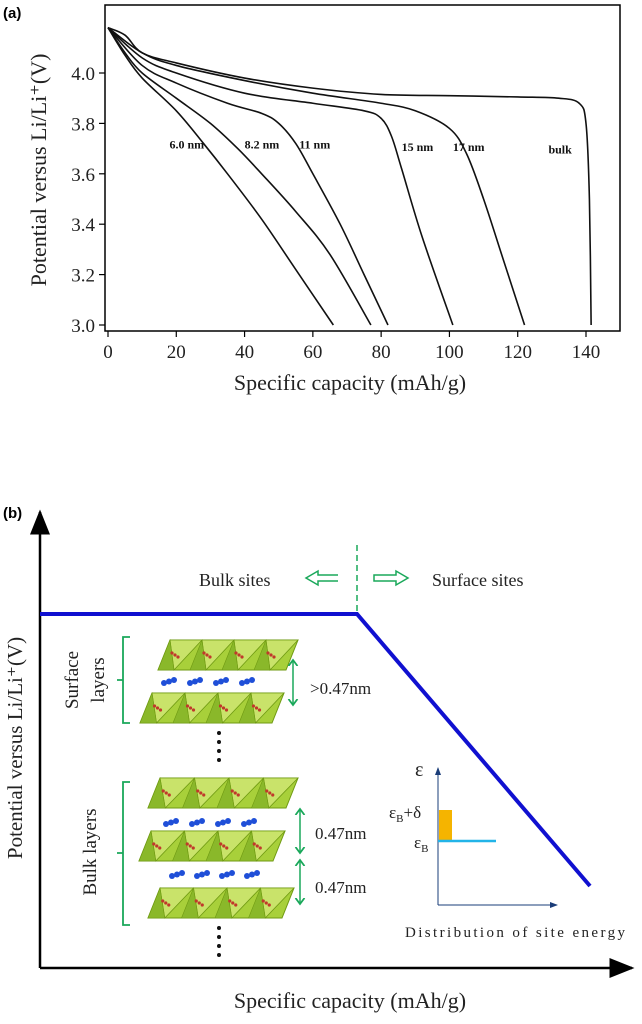  Describe the element at coordinates (314, 145) in the screenshot. I see `curve-label: 11 nm` at that location.